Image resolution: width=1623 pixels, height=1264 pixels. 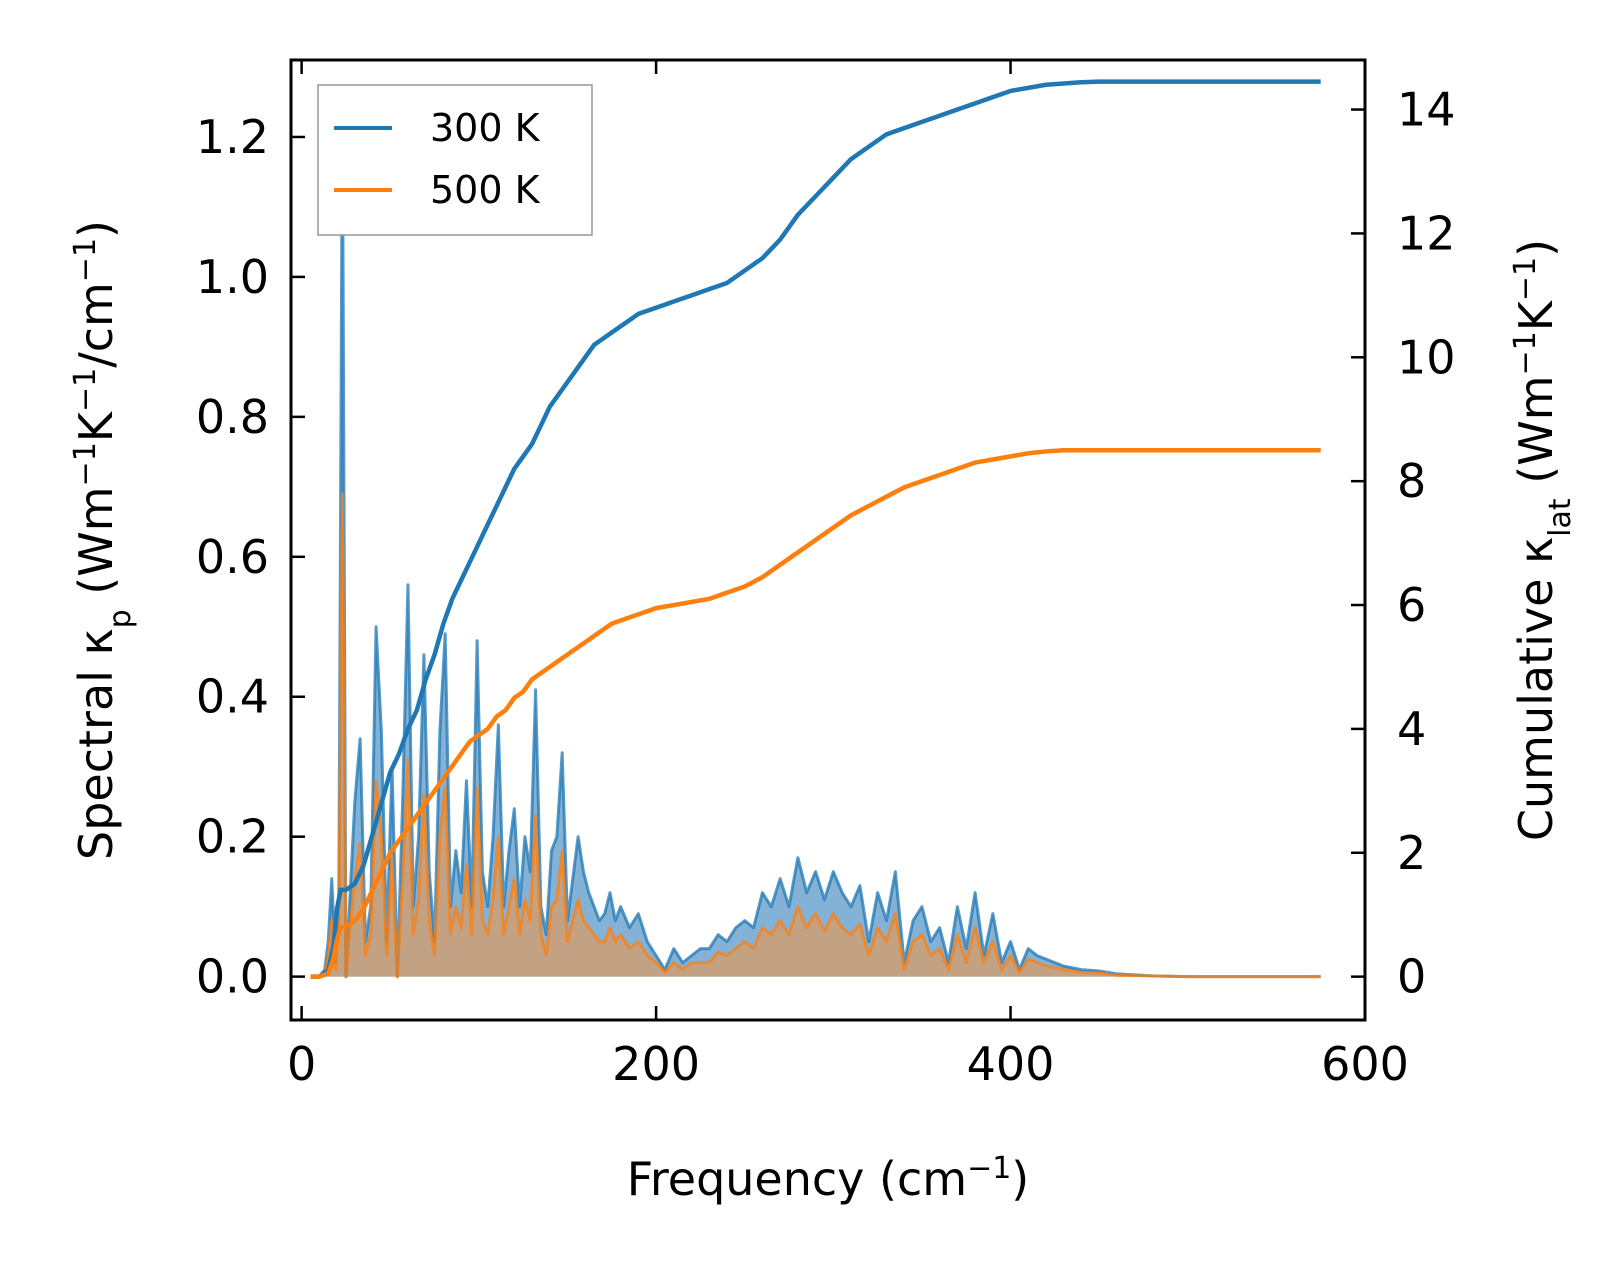 I want to click on y-left-tick-label: 0.0, so click(x=232, y=977).